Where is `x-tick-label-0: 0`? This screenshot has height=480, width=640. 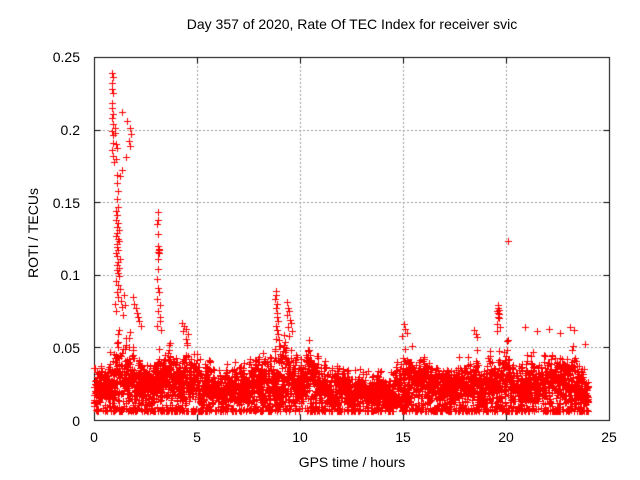
x-tick-label-0: 0 is located at coordinates (94, 437).